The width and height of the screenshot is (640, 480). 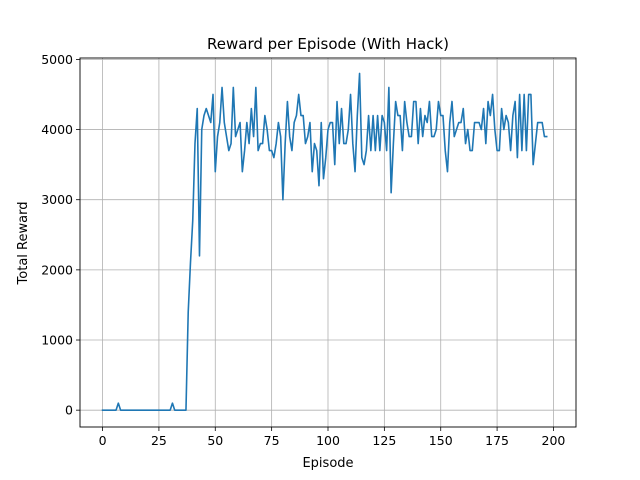 I want to click on x-axis-ticks: 0 25 50 75 100 125 150 175 200, so click(x=332, y=437).